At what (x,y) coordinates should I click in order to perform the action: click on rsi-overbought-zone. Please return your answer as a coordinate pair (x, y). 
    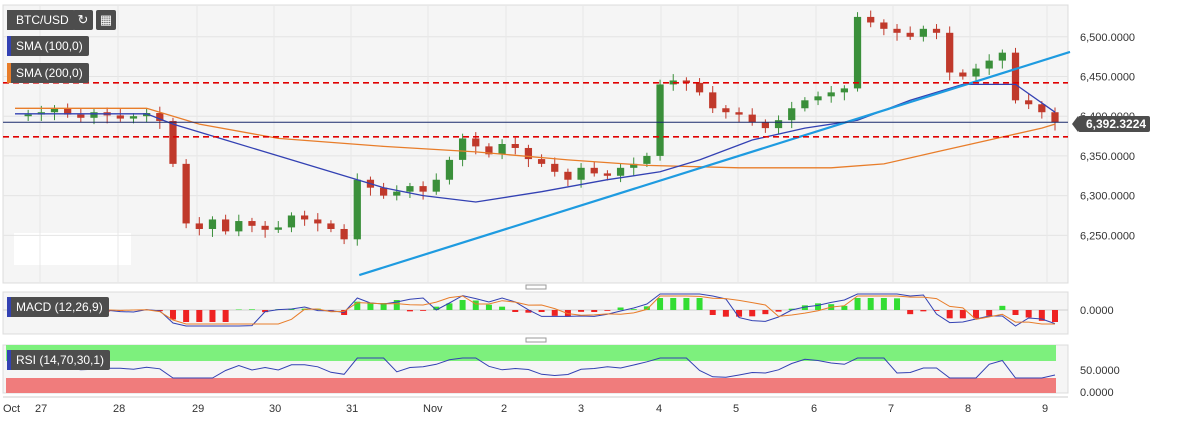
    Looking at the image, I should click on (531, 353).